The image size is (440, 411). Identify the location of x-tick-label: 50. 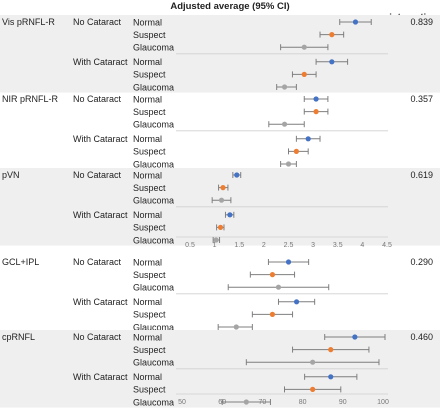
(182, 402).